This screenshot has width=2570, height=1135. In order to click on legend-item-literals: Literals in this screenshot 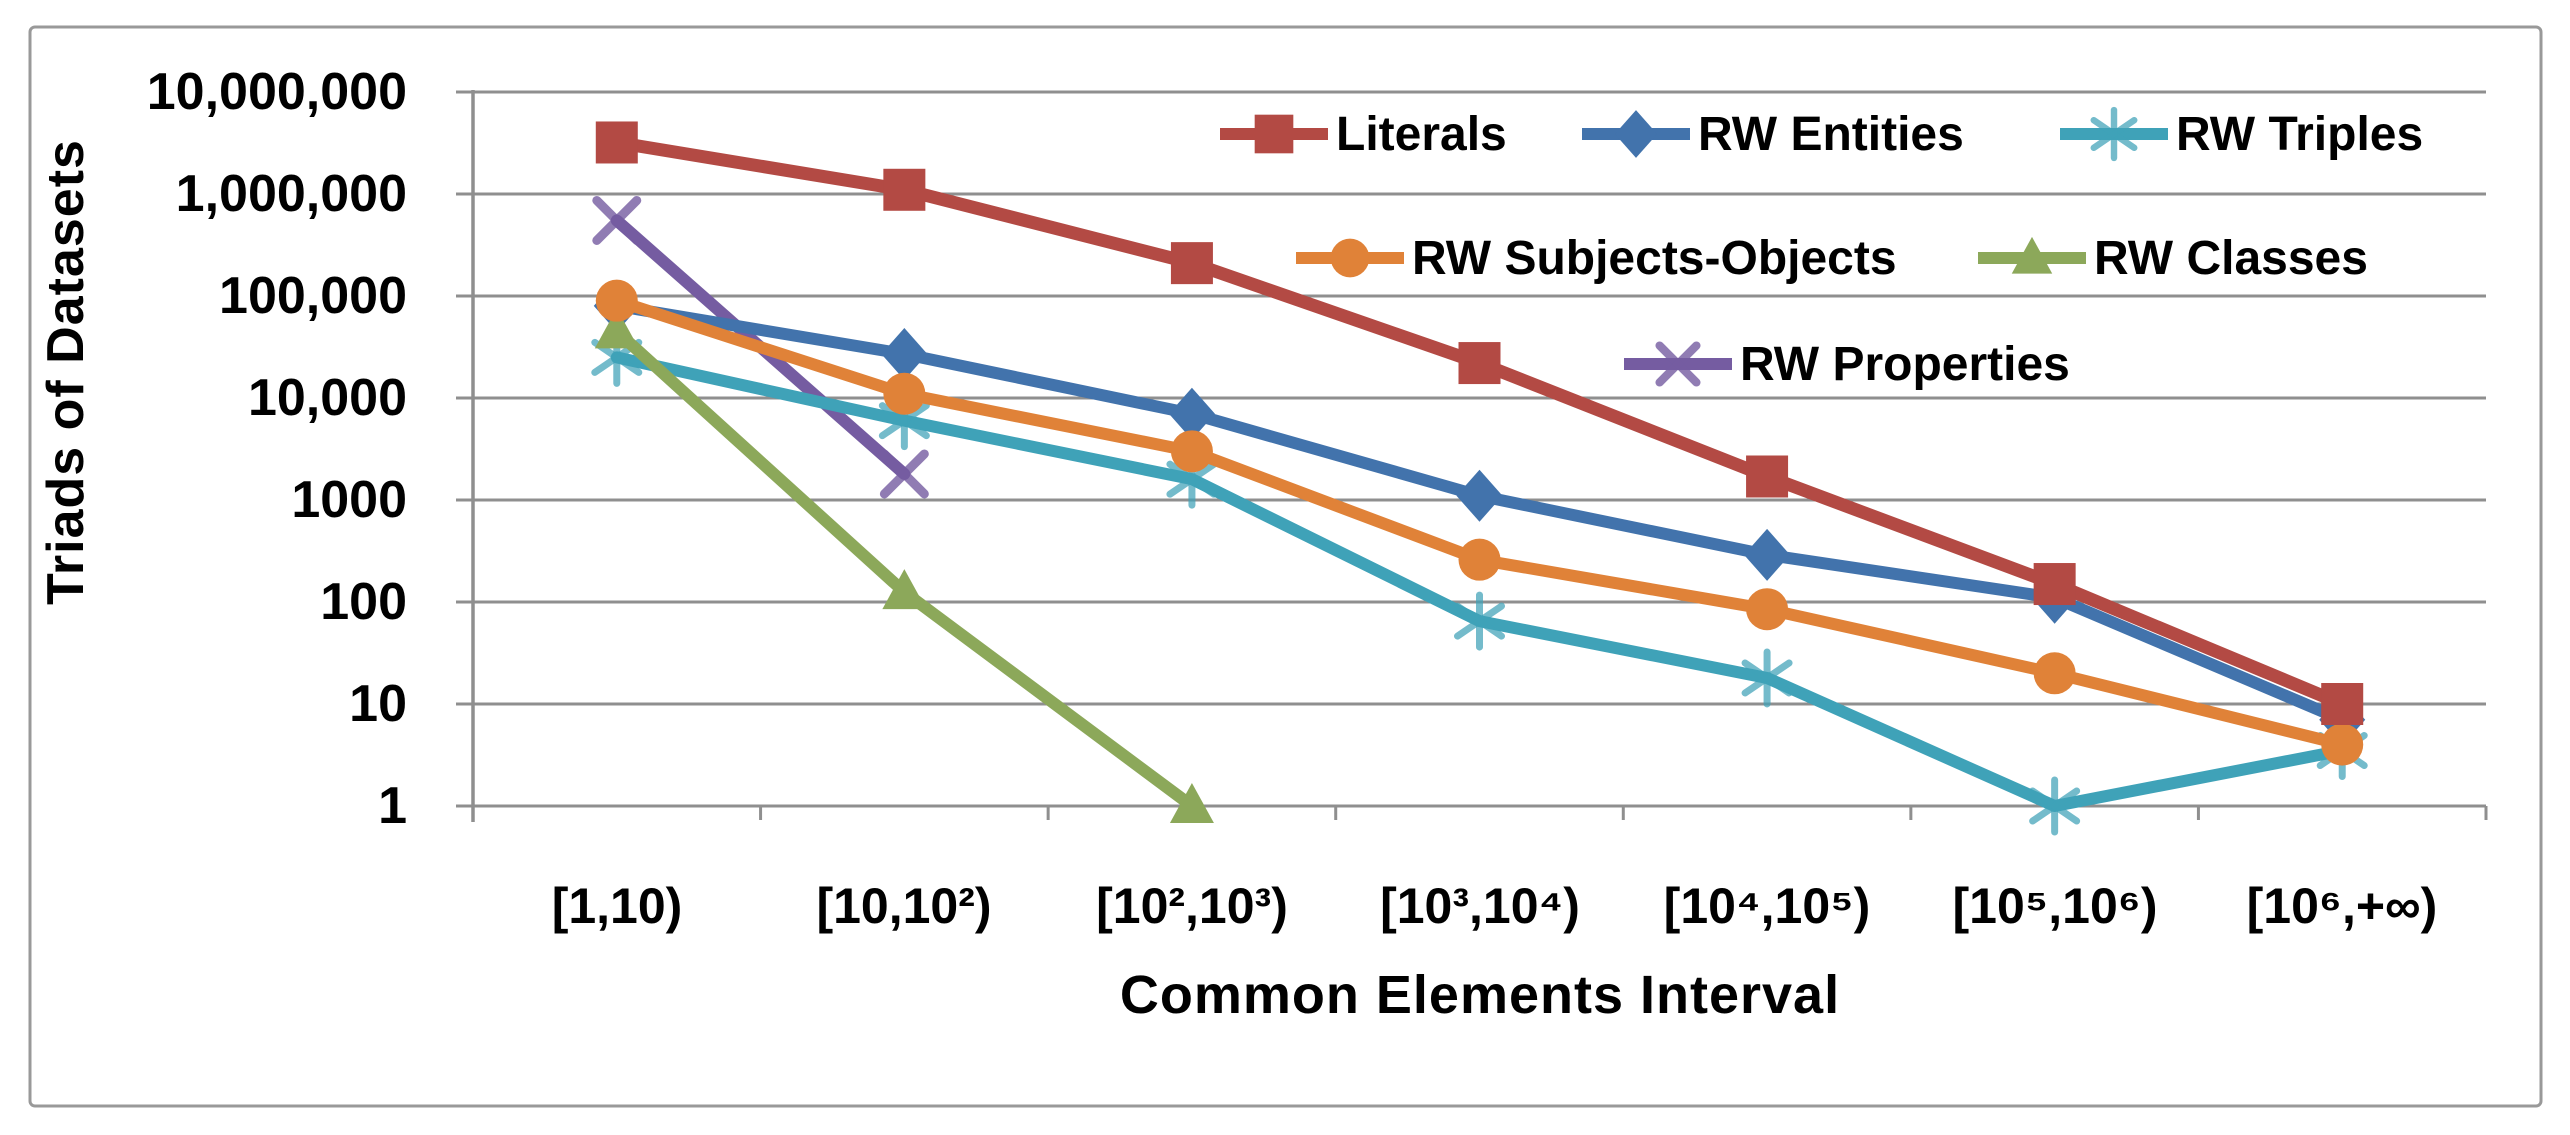, I will do `click(1361, 134)`.